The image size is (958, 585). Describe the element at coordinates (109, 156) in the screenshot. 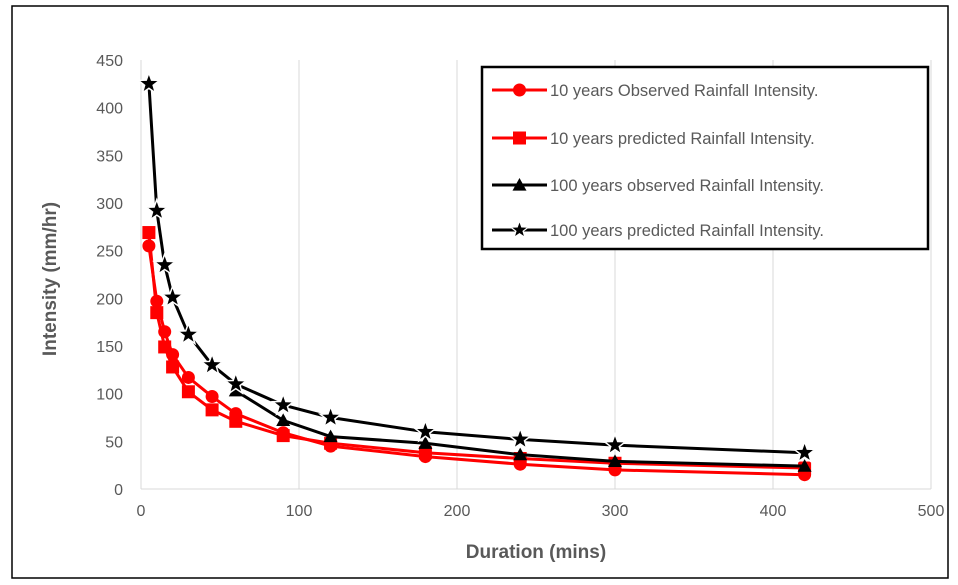

I see `y-tick-label: 350` at that location.